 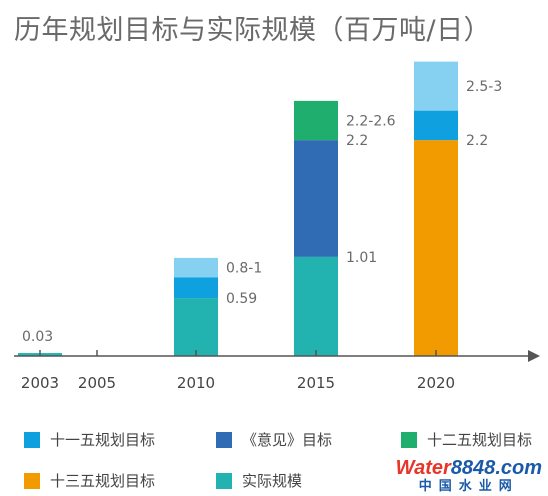 What do you see at coordinates (468, 485) in the screenshot?
I see `watermark-subtitle: 中国水业网` at bounding box center [468, 485].